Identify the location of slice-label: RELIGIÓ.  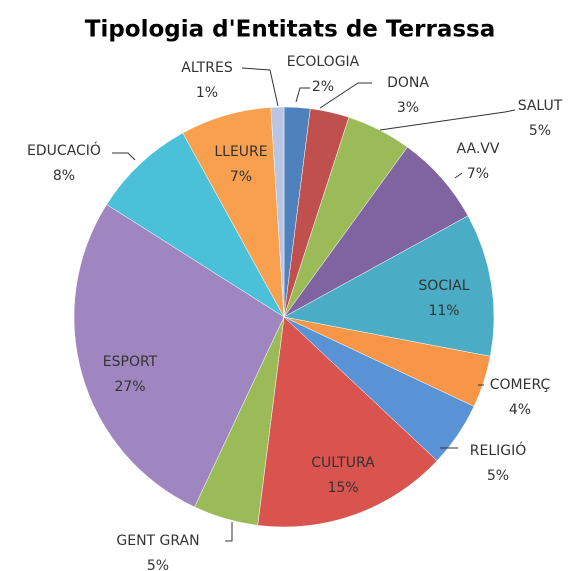
(498, 450).